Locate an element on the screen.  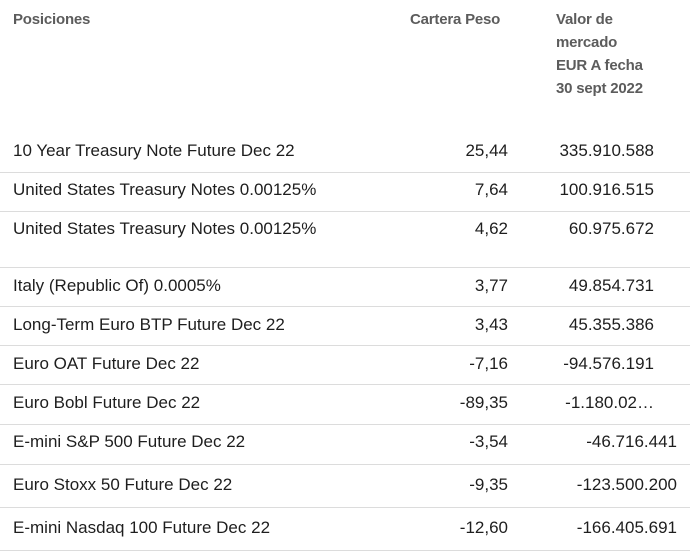
position-weight: 3,77 is located at coordinates (491, 285).